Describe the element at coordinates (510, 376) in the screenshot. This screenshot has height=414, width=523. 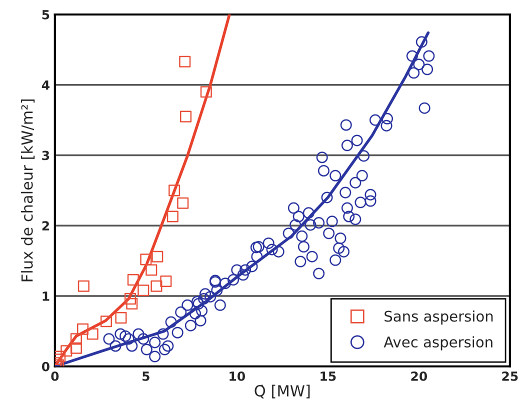
I see `x-tick-label: 25` at that location.